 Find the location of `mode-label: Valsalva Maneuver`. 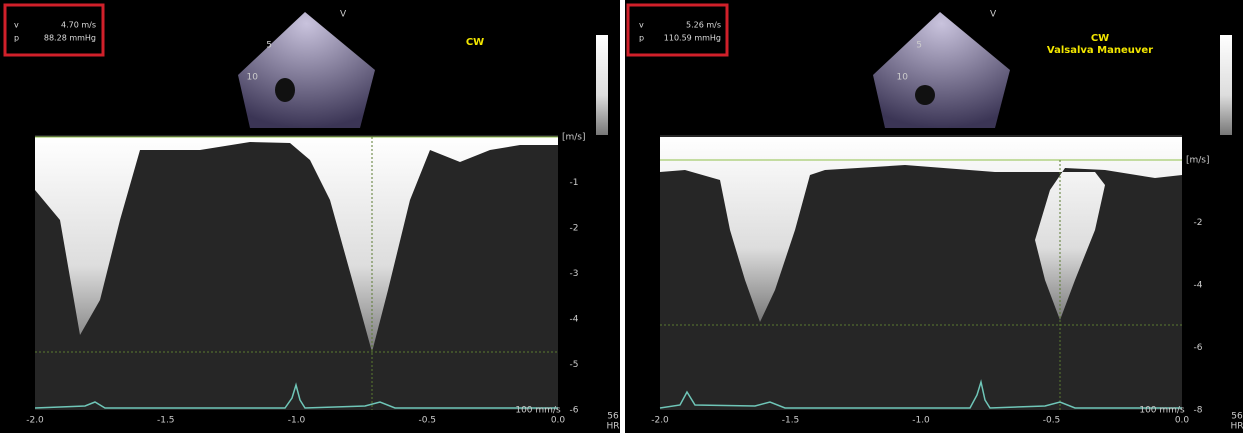

mode-label: Valsalva Maneuver is located at coordinates (1100, 50).